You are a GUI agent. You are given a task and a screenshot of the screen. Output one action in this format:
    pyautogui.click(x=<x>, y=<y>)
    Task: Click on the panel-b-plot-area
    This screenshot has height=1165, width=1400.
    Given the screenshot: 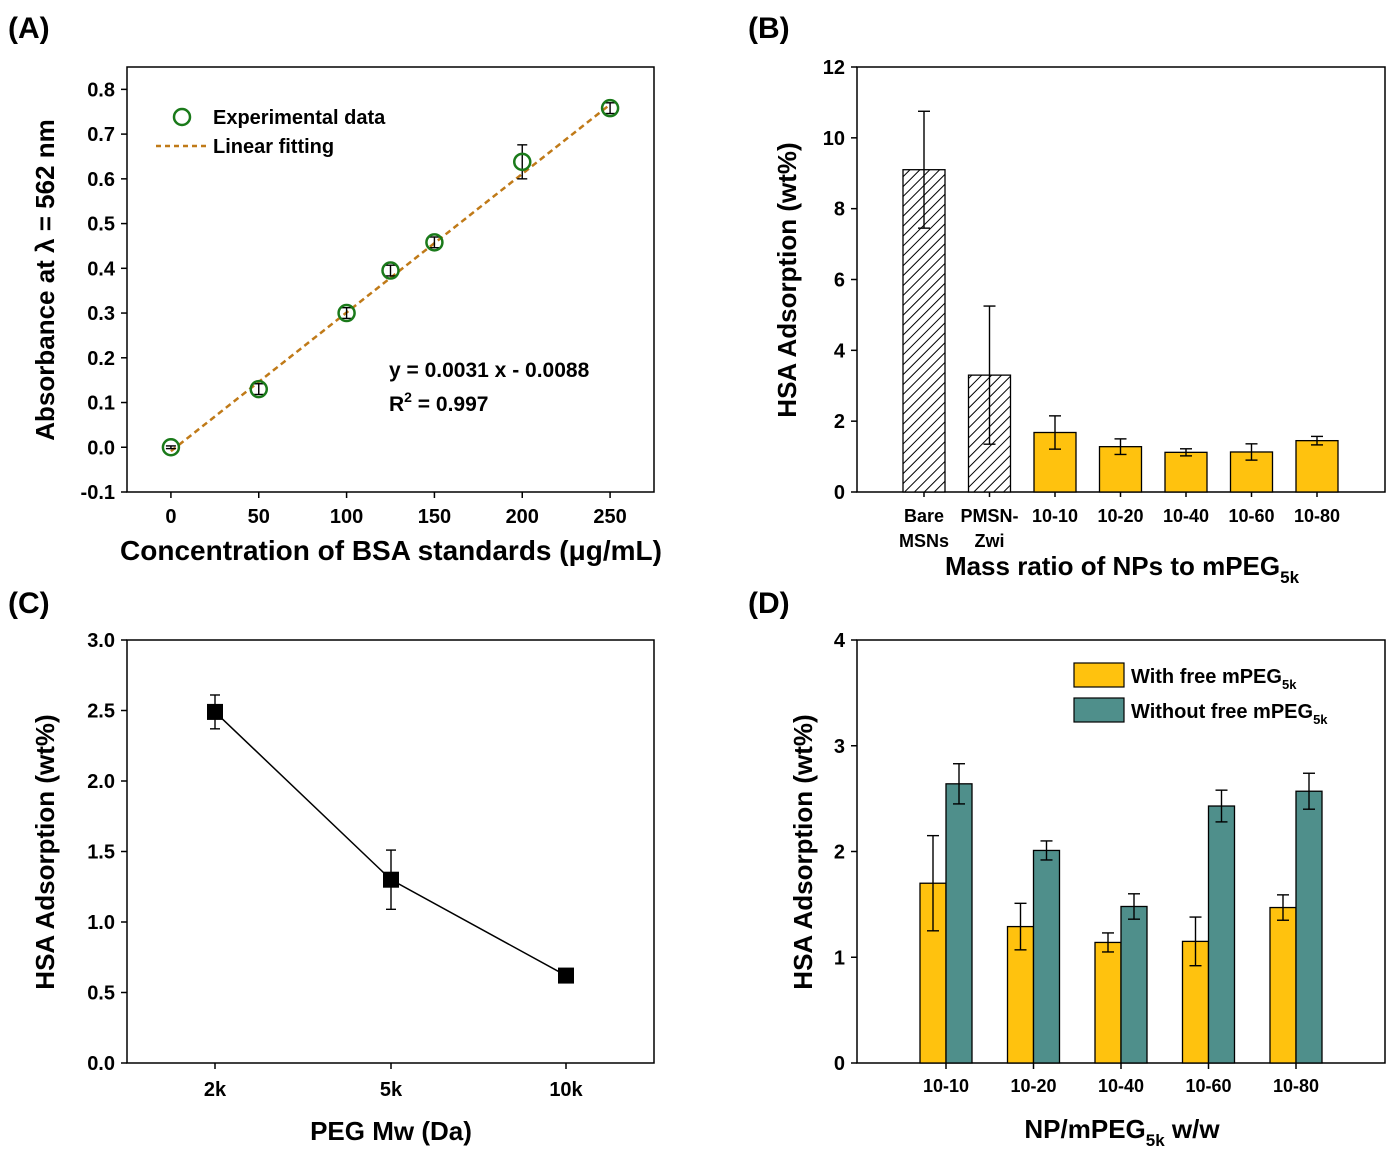 What is the action you would take?
    pyautogui.click(x=1120, y=303)
    